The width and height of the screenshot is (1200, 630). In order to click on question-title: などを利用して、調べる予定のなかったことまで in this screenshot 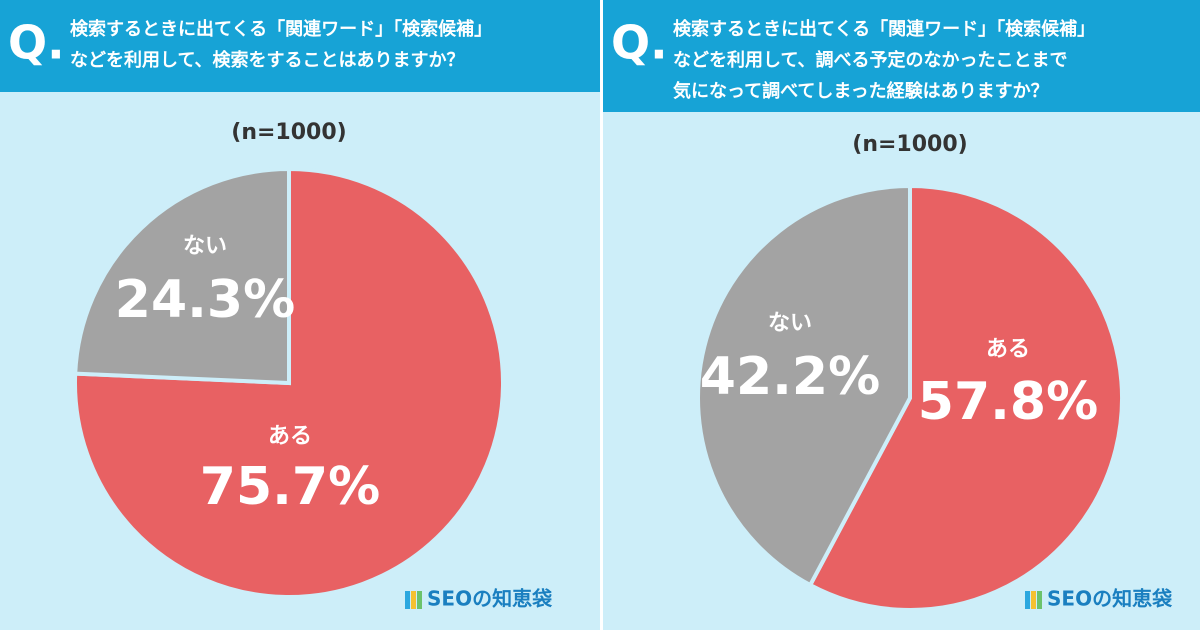, I will do `click(870, 60)`.